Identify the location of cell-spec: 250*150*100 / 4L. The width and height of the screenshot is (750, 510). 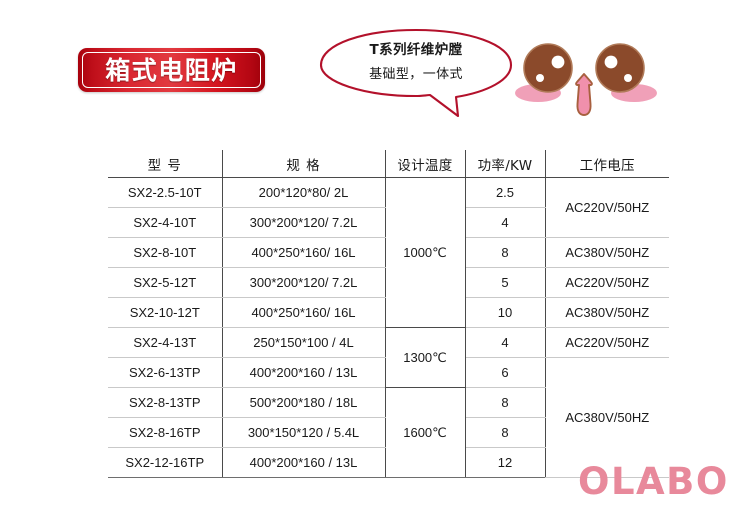
(304, 342).